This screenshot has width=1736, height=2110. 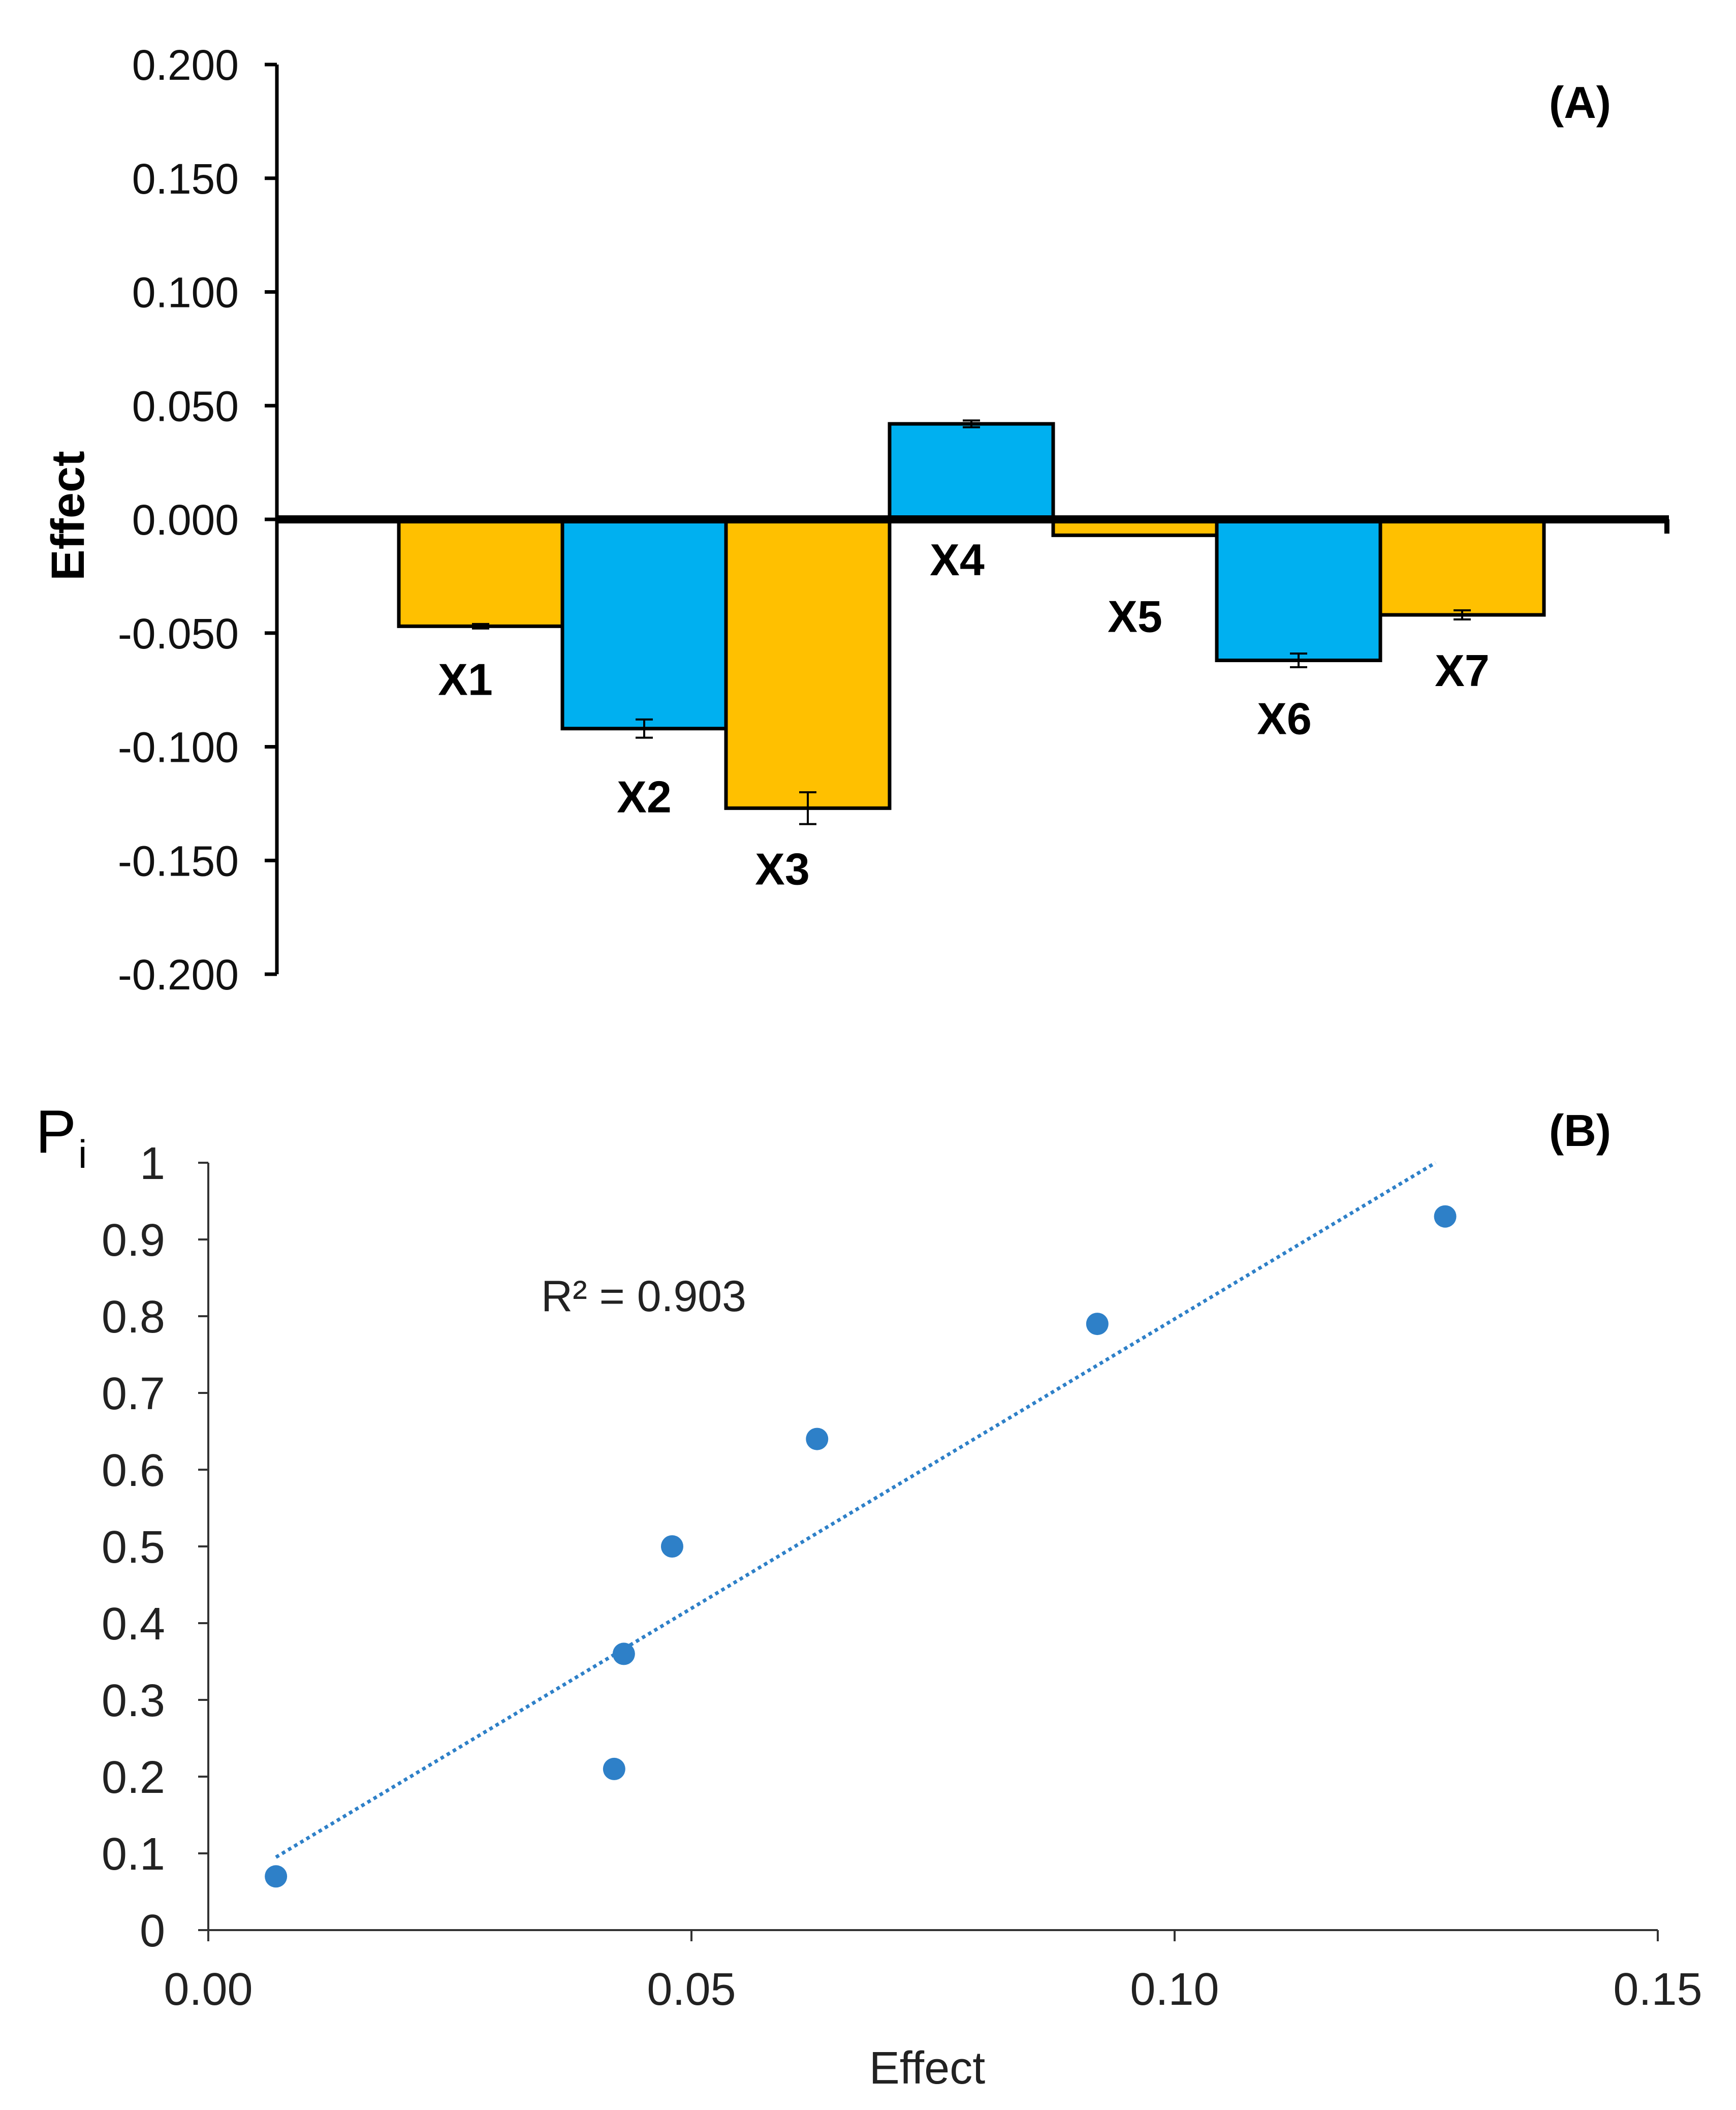 I want to click on bar-x4, so click(x=971, y=471).